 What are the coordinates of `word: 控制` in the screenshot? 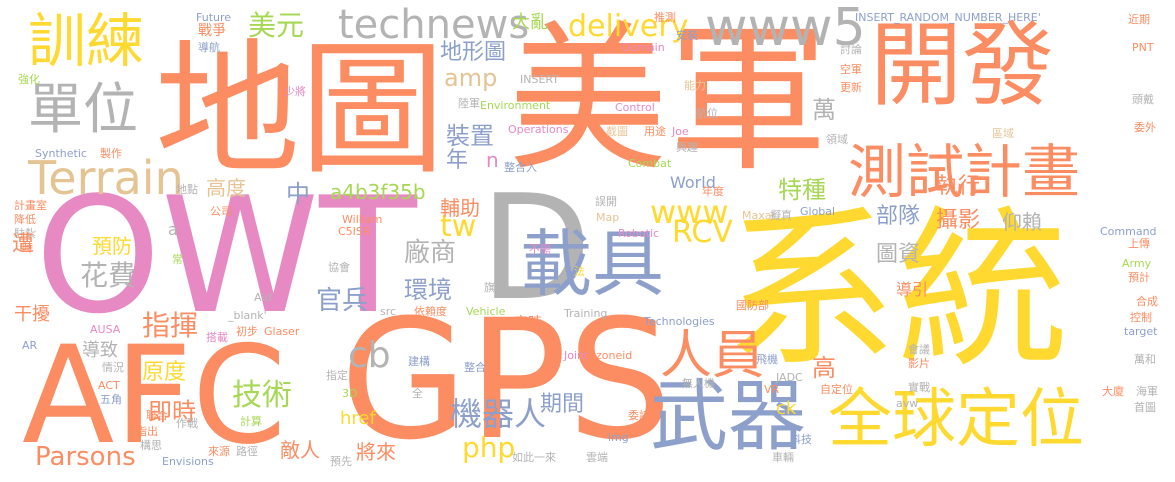 It's located at (1141, 317).